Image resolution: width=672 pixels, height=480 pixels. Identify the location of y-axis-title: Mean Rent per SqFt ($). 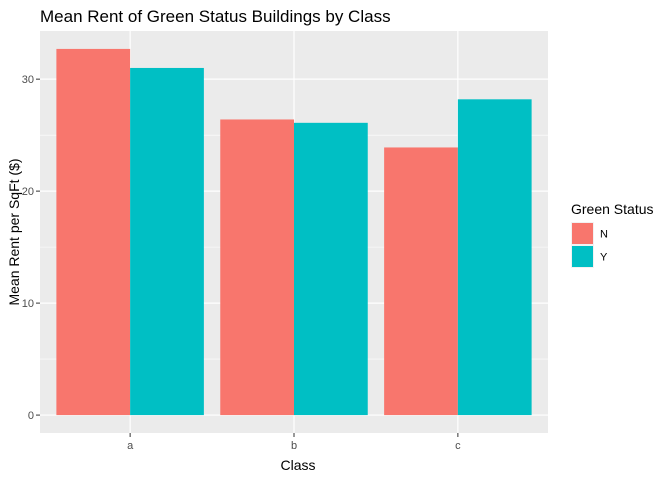
(14, 231).